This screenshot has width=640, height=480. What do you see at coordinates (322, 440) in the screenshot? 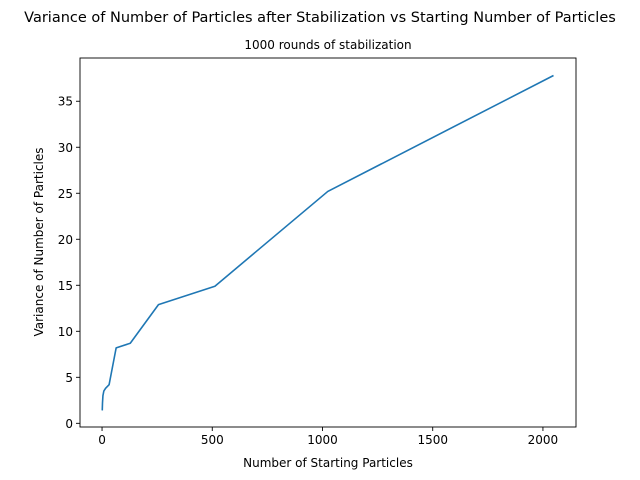
I see `x-tick-label: 1000` at bounding box center [322, 440].